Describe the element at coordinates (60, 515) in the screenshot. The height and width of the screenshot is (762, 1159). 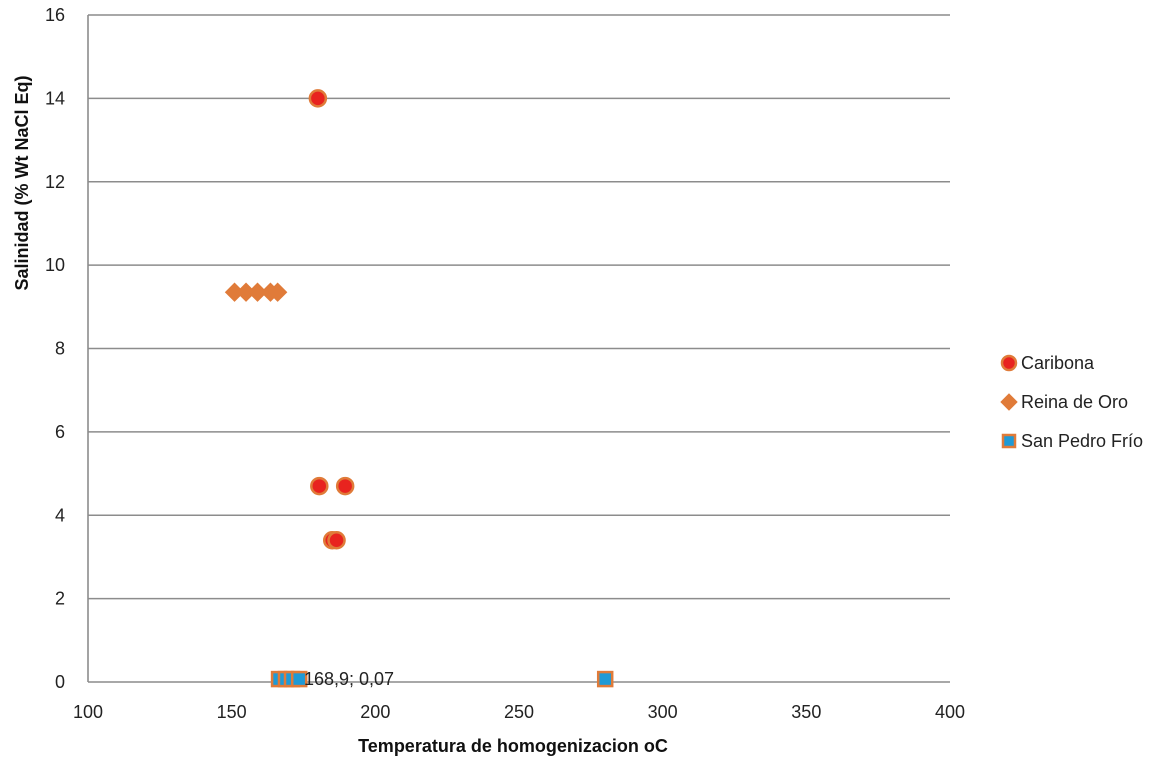
I see `y-tick-label: 4` at that location.